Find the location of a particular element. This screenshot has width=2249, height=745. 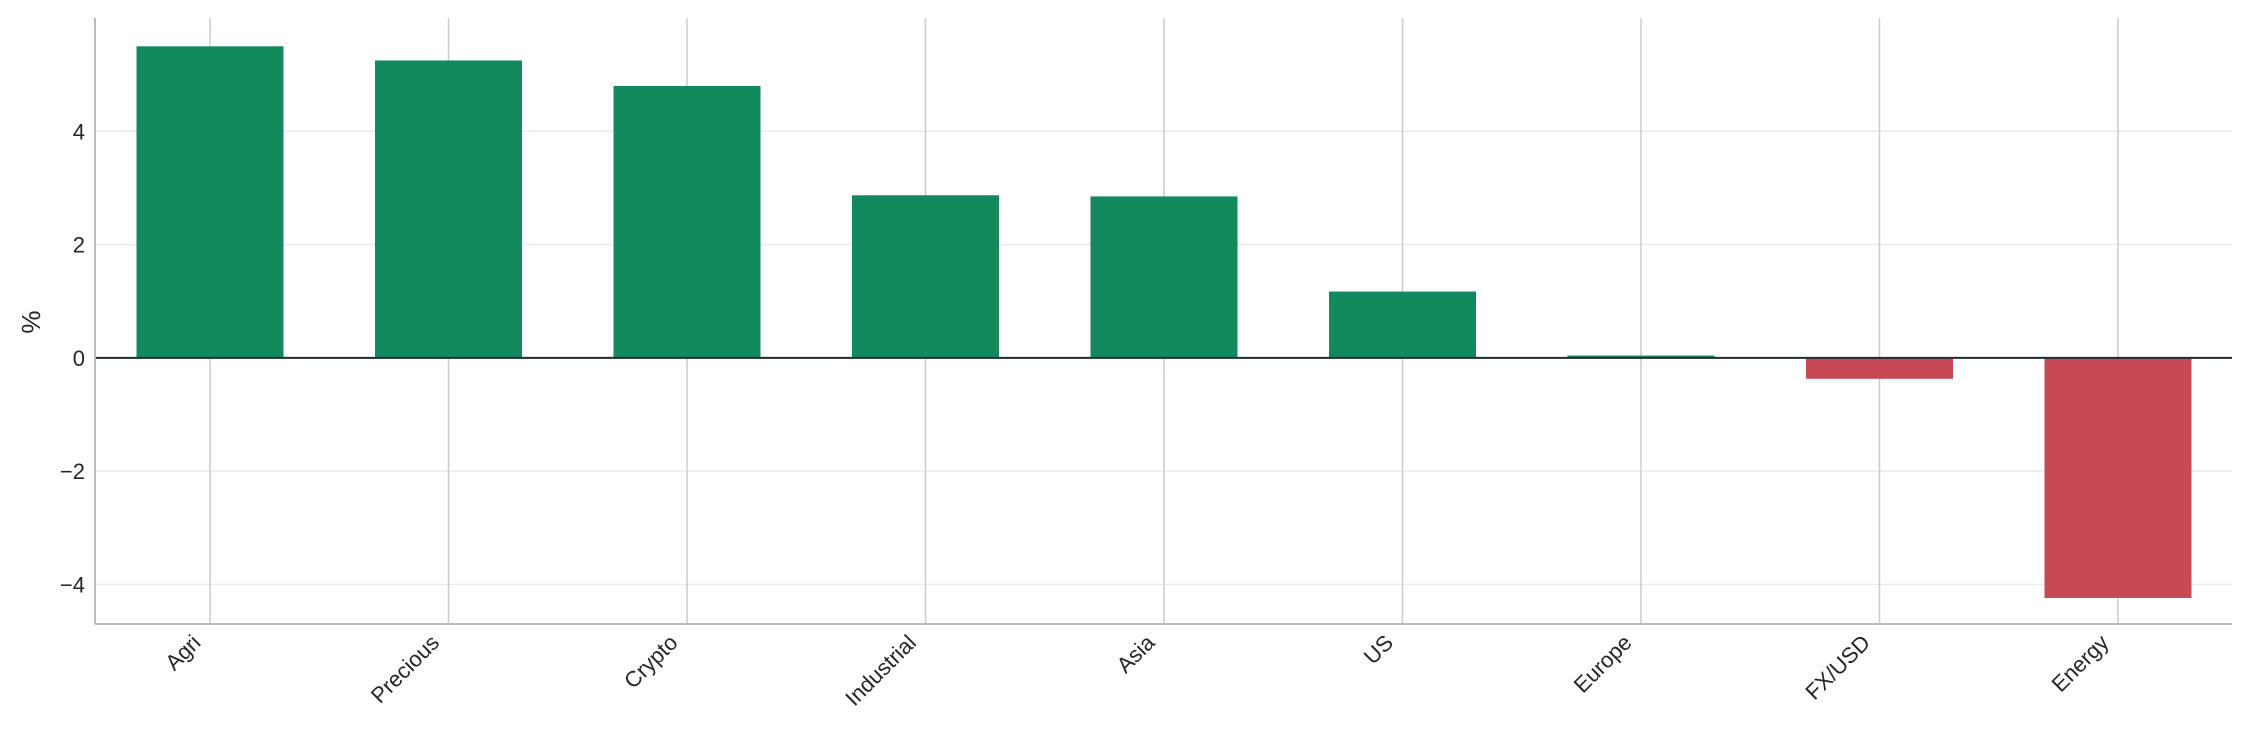

y-tick-labels: −4 −2 0 2 4 is located at coordinates (72, 358).